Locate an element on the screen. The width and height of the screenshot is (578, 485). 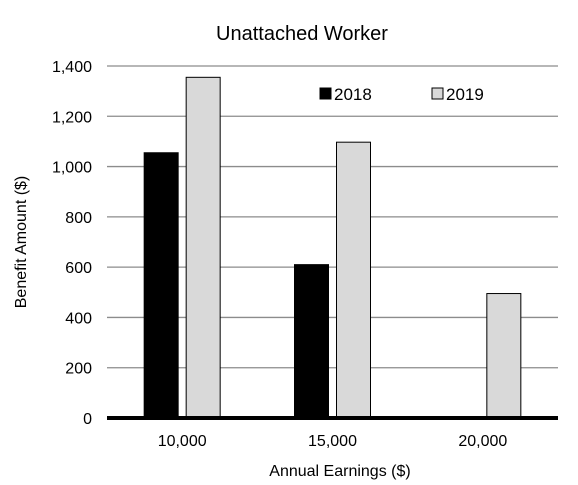
legend-label-2019: 2019 is located at coordinates (465, 94).